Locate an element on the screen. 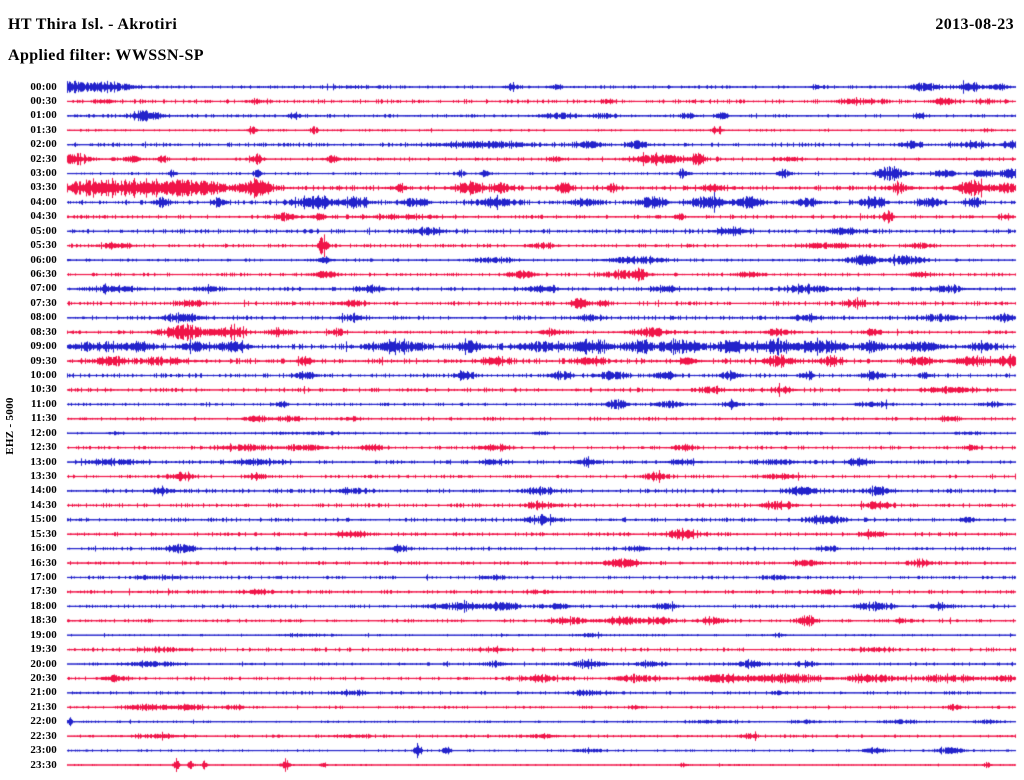  time-label: 20:00 is located at coordinates (43, 663).